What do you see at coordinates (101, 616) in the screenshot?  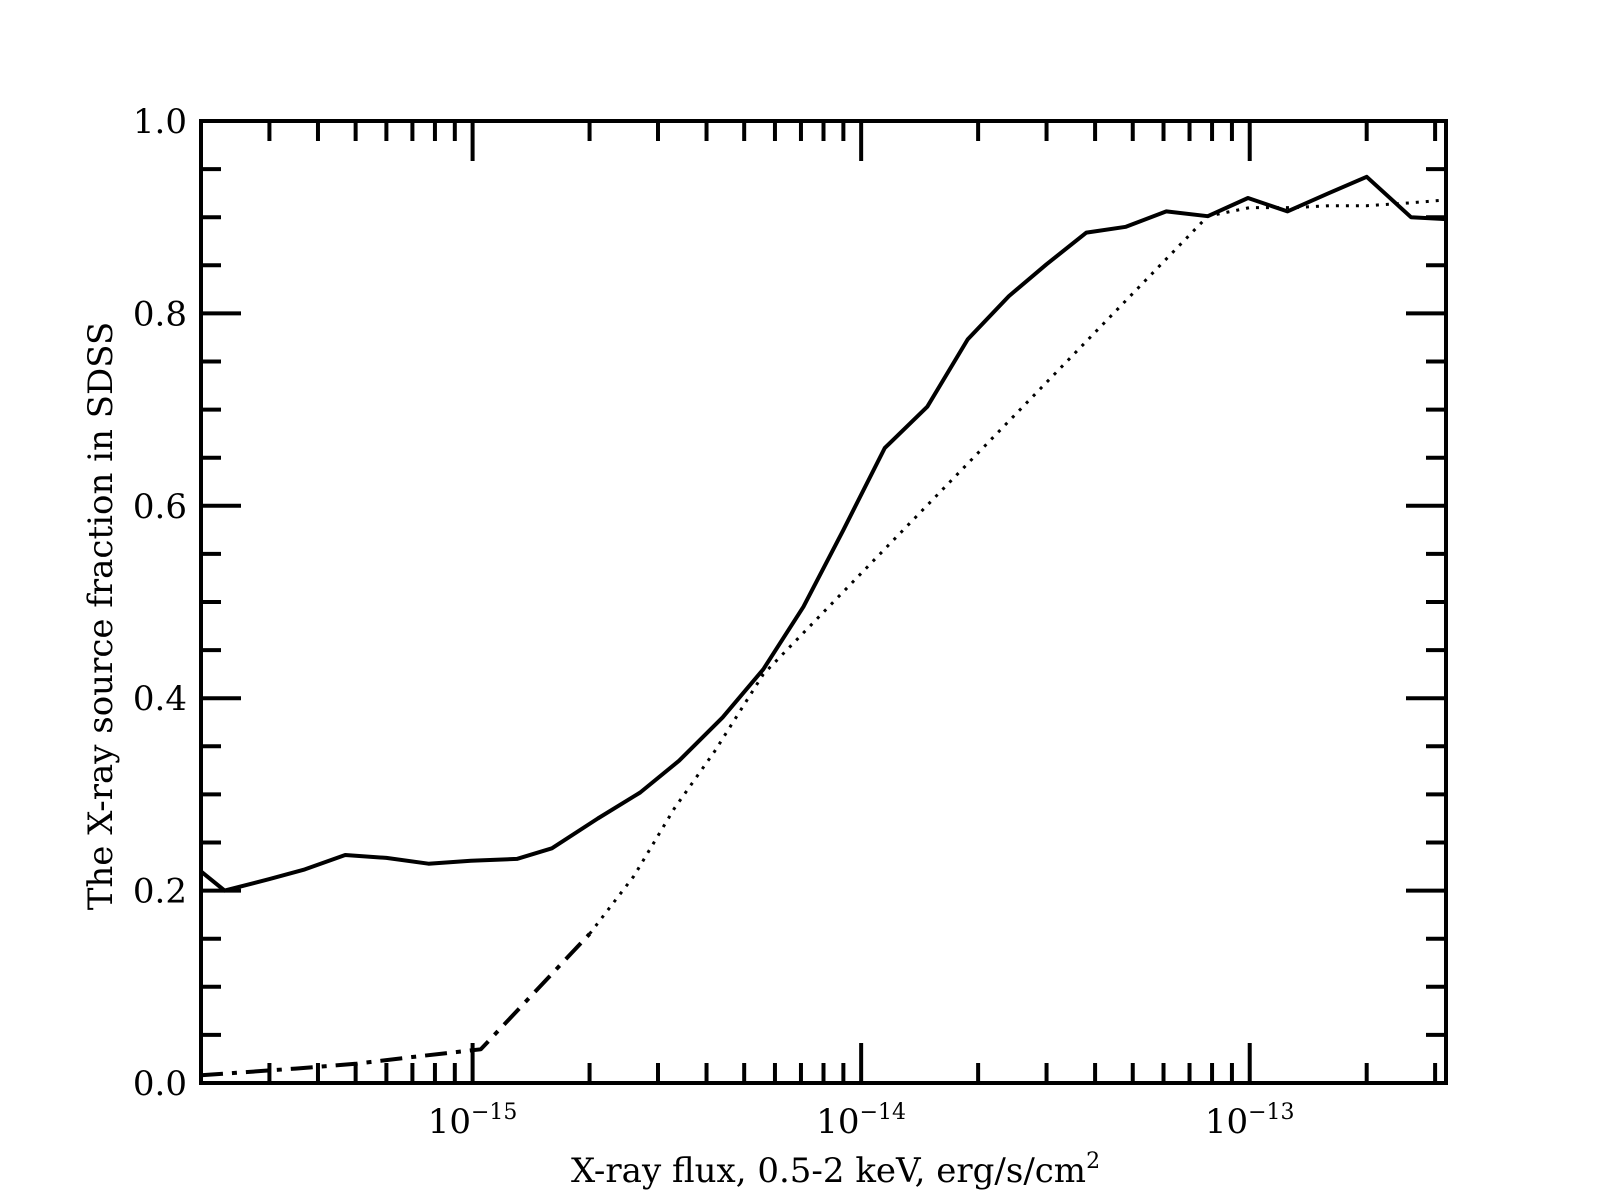 I see `y-axis-title: The X-ray source fraction in SDSS` at bounding box center [101, 616].